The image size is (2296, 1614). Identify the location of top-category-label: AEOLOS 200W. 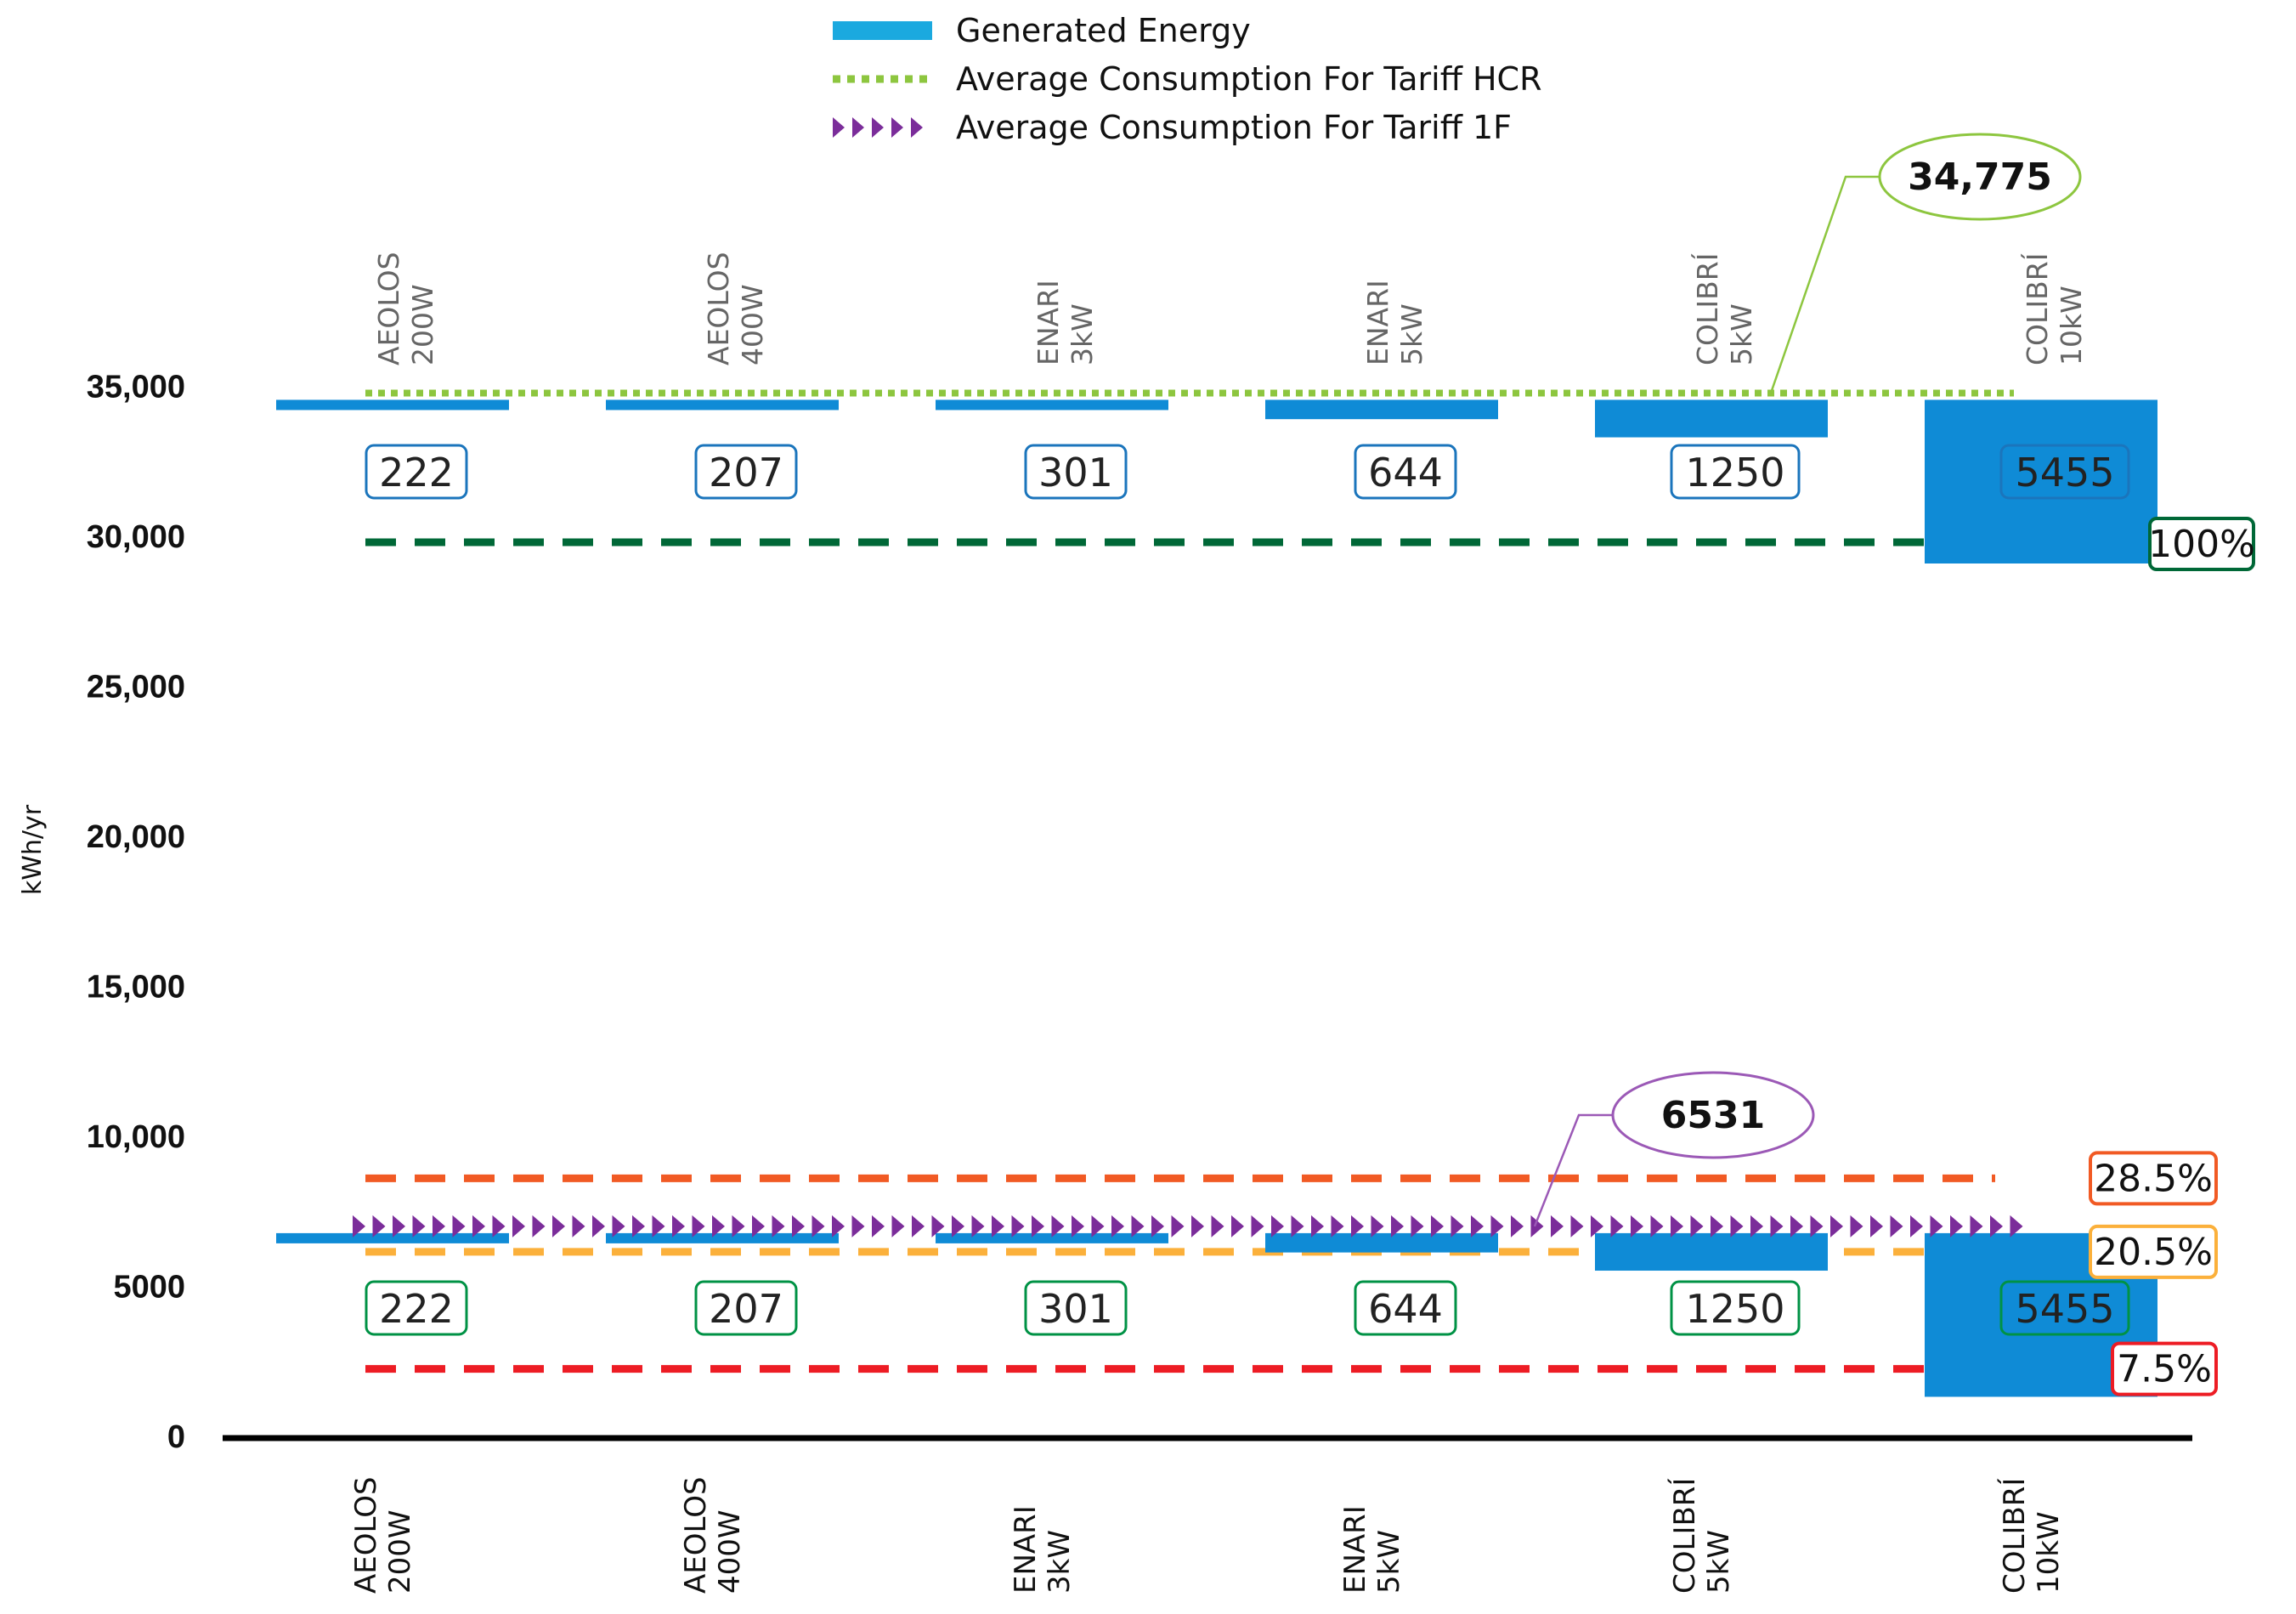
(405, 308).